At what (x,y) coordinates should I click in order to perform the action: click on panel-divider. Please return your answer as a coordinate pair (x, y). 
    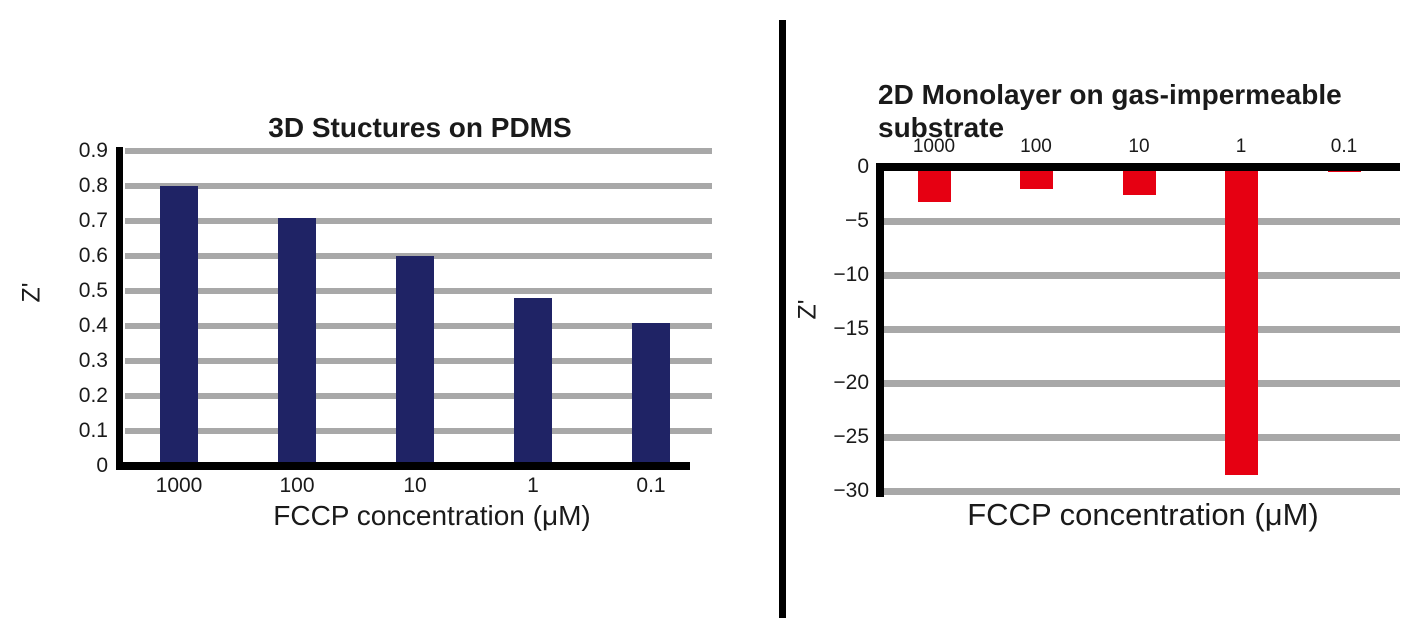
    Looking at the image, I should click on (782, 319).